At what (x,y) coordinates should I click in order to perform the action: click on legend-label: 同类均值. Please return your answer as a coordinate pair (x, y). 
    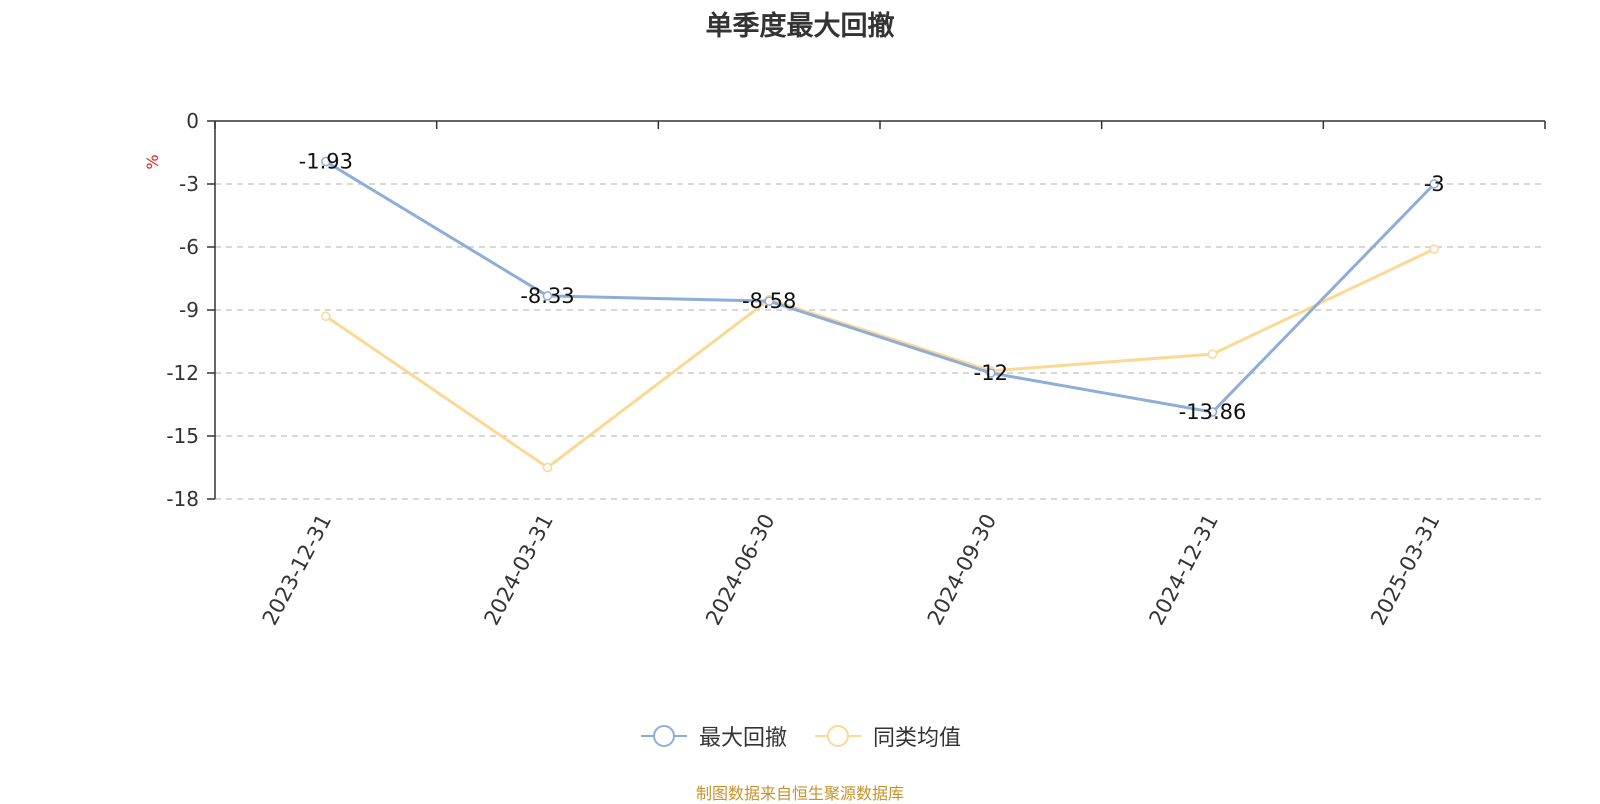
    Looking at the image, I should click on (917, 738).